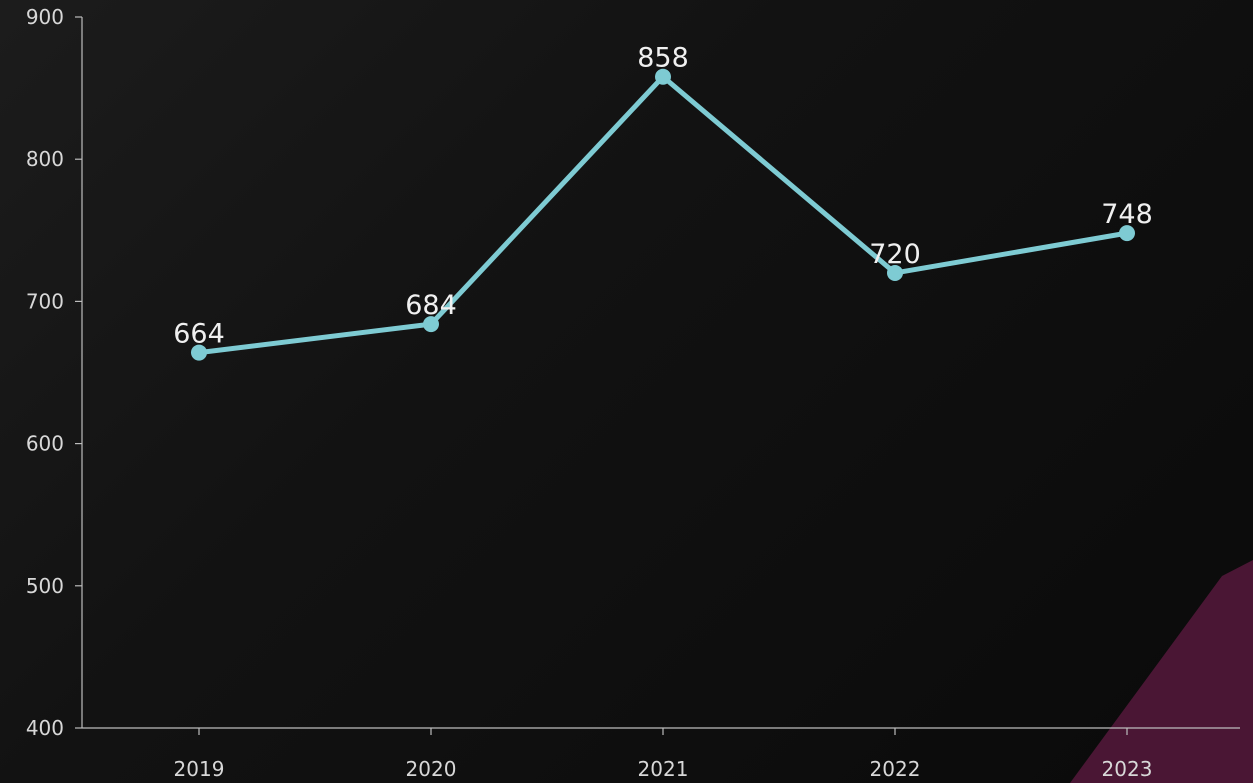  I want to click on corner-accent-shape, so click(1161, 671).